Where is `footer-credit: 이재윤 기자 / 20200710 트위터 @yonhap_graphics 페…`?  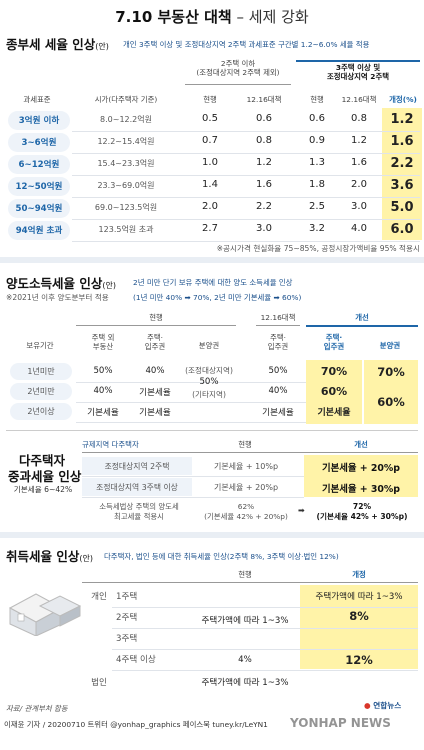
footer-credit: 이재윤 기자 / 20200710 트위터 @yonhap_graphics 페… is located at coordinates (136, 724).